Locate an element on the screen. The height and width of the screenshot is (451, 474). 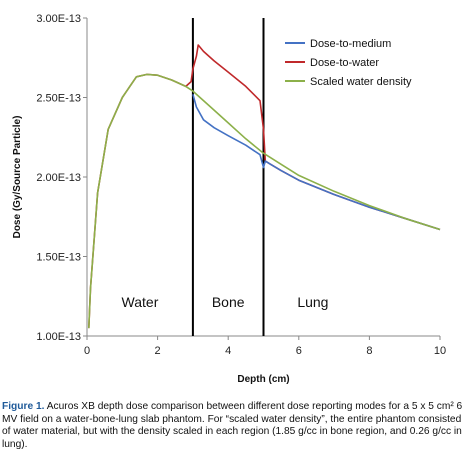
x-tick-label: 0 is located at coordinates (87, 351).